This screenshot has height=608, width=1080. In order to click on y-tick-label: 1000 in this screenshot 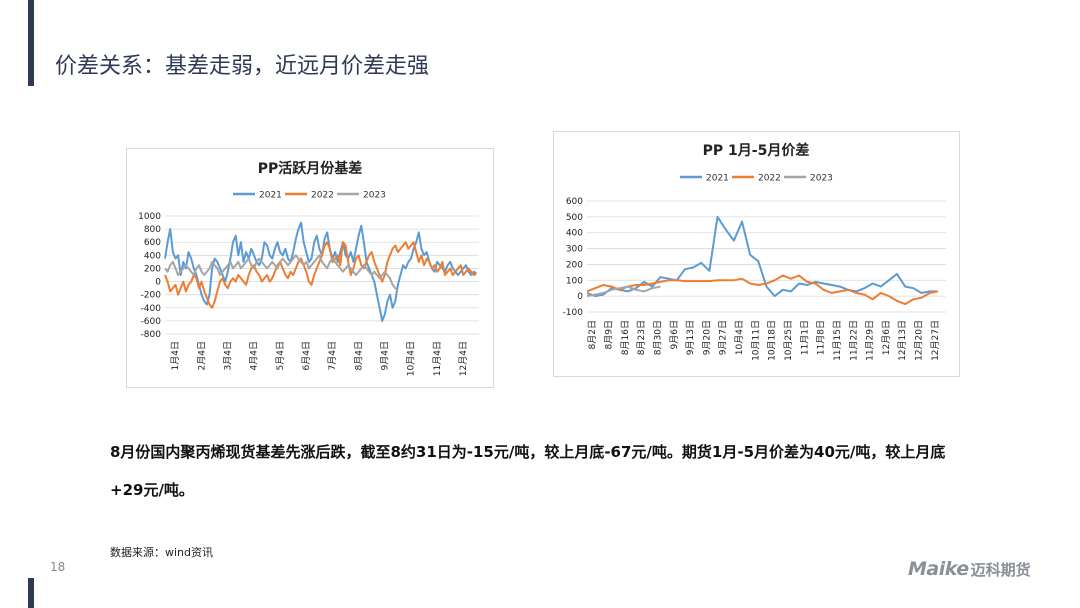, I will do `click(149, 217)`.